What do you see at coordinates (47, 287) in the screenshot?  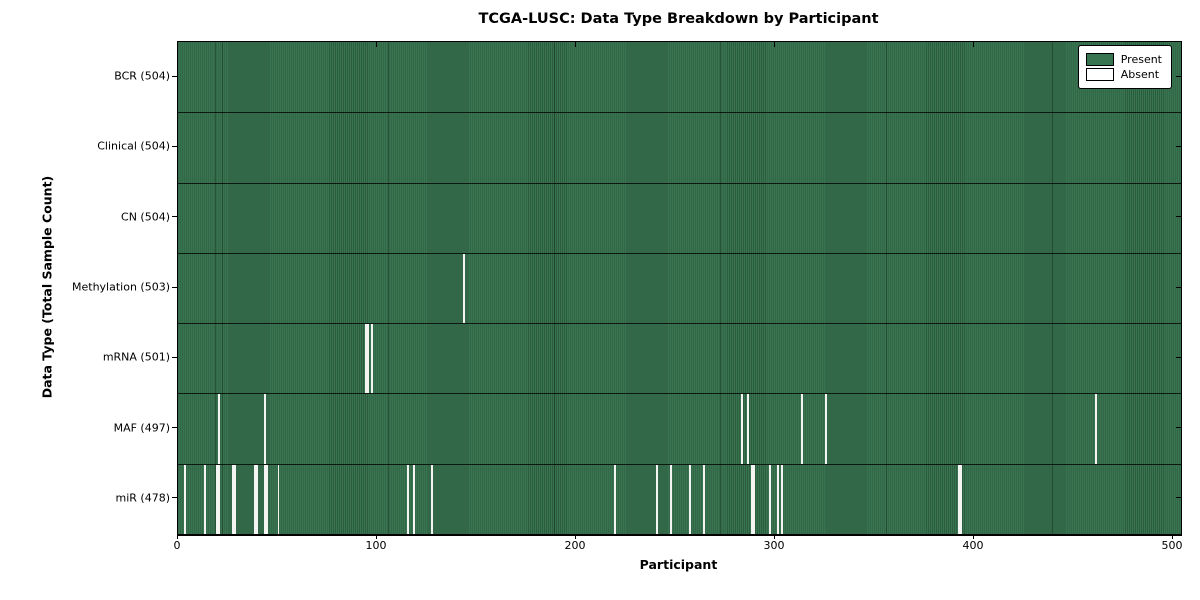 I see `y-axis-label: Data Type (Total Sample Count)` at bounding box center [47, 287].